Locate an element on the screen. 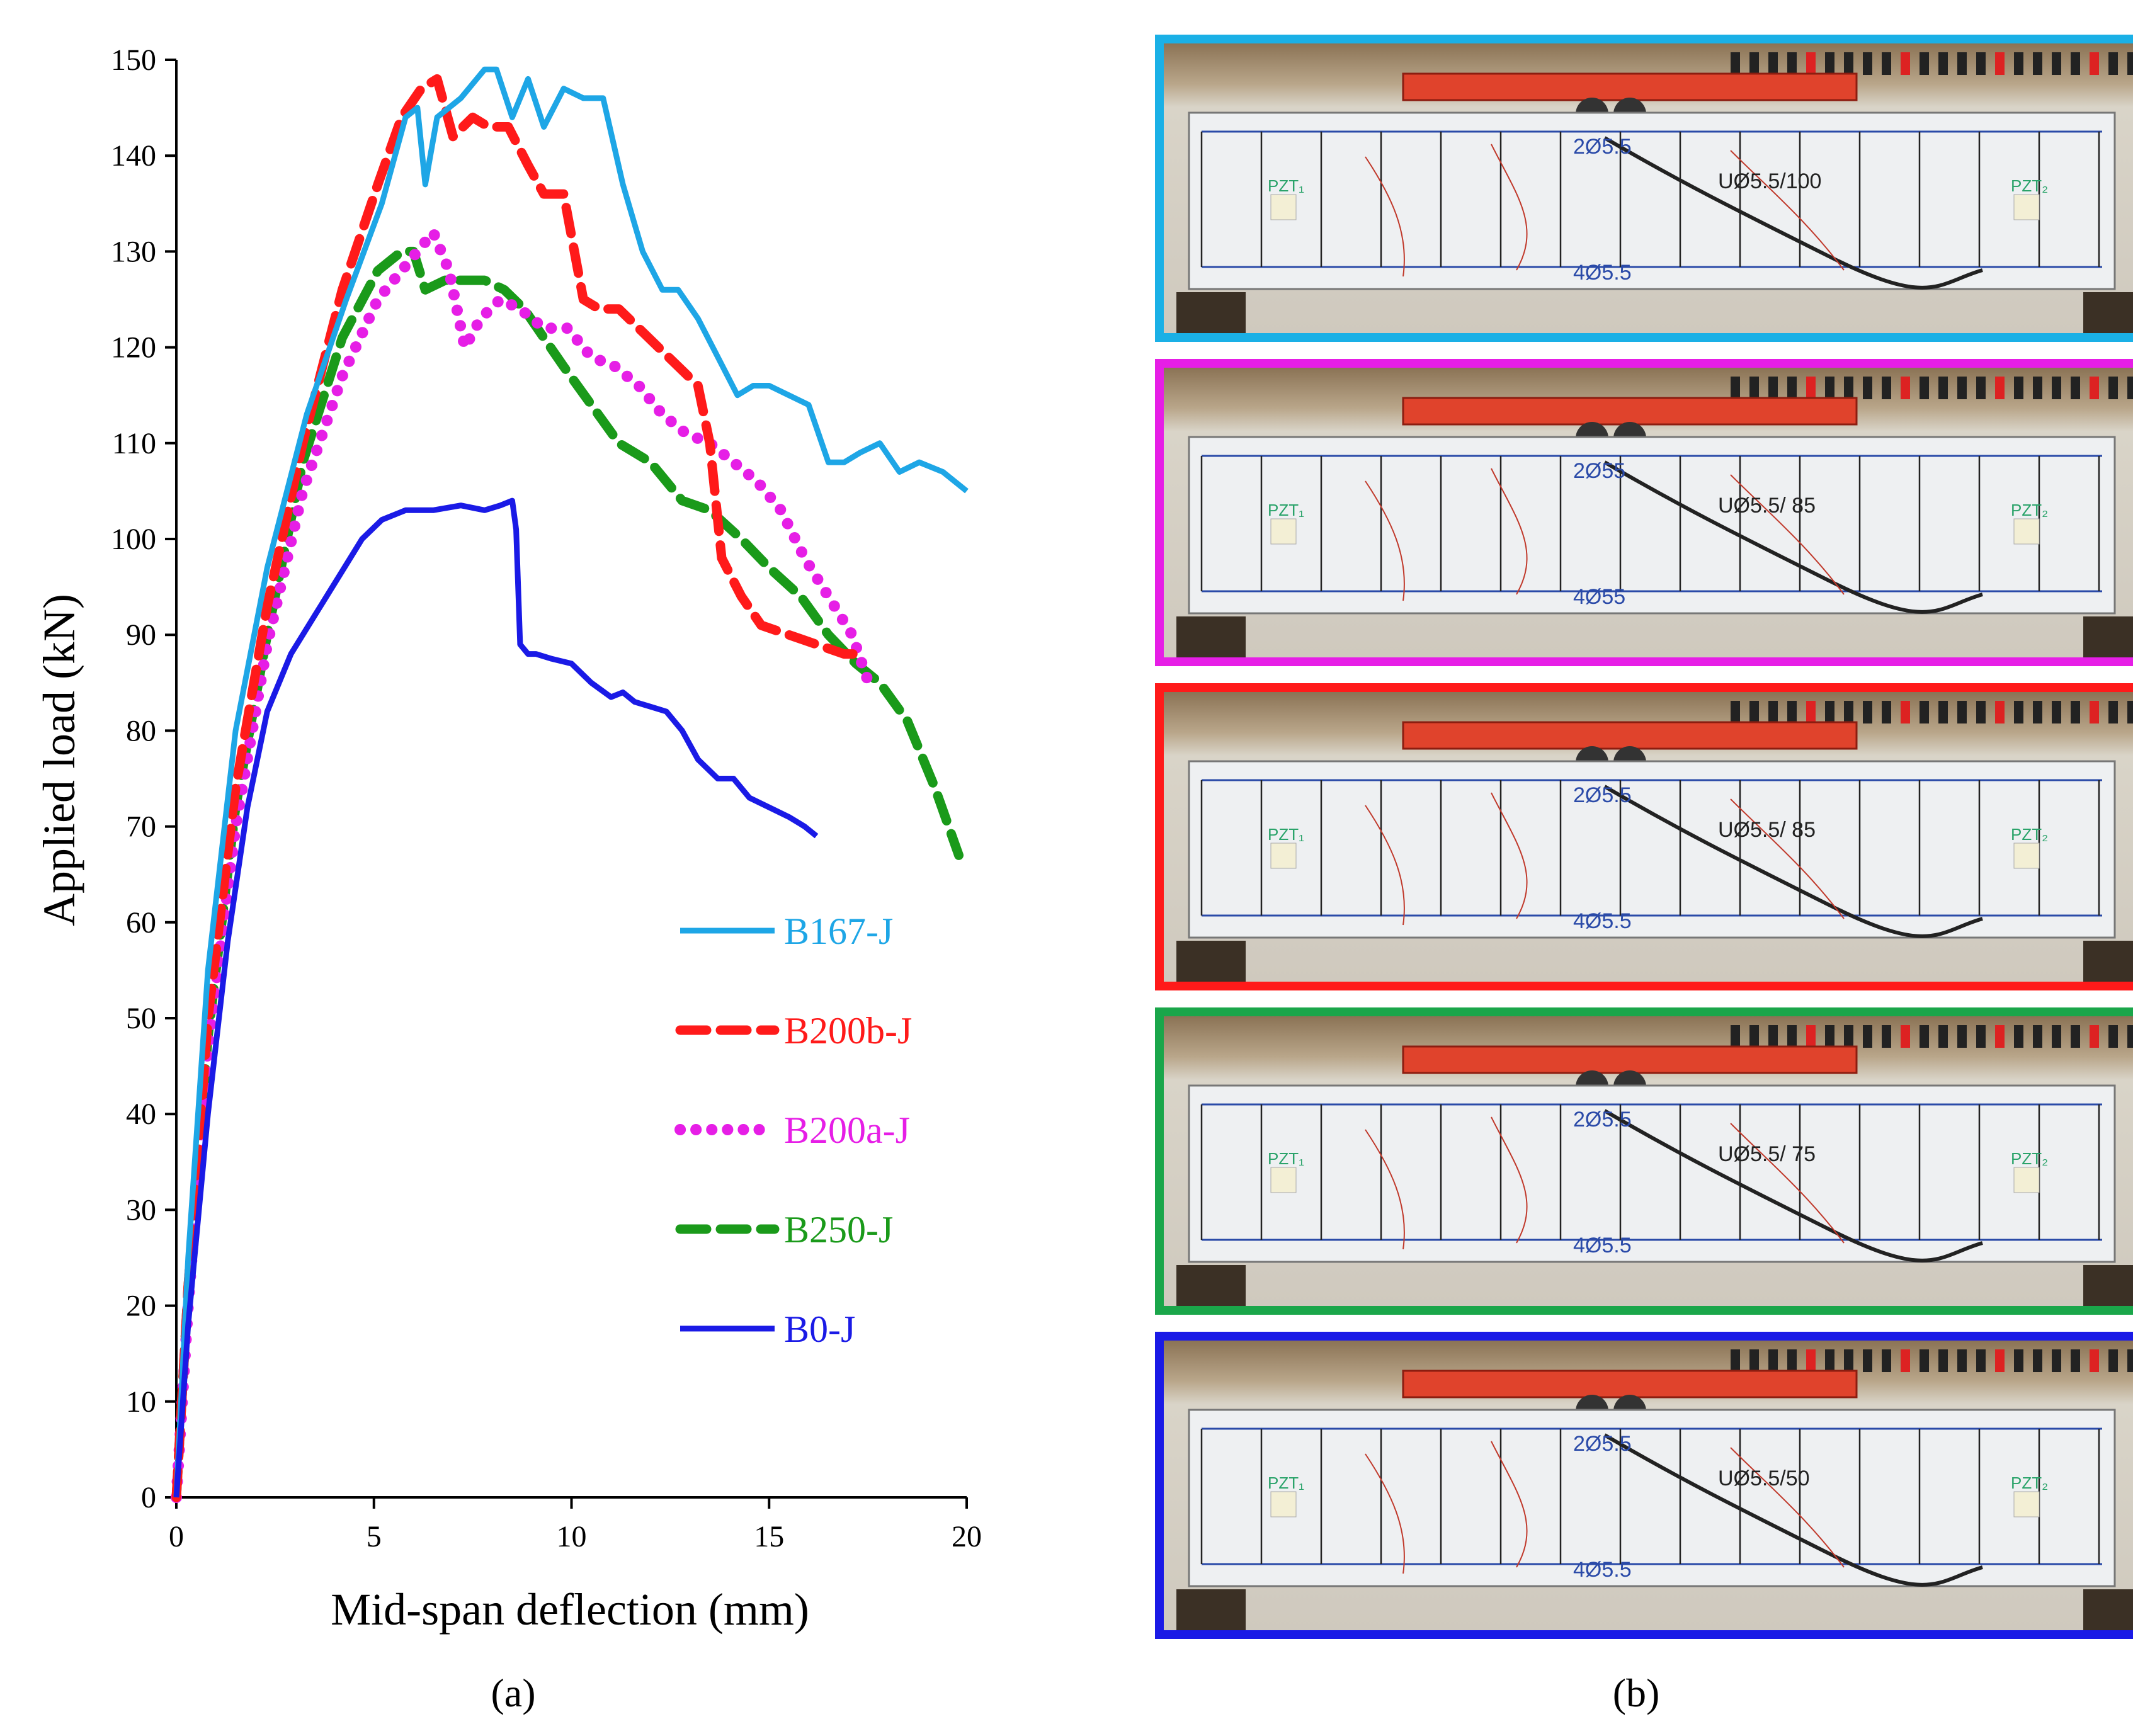 The height and width of the screenshot is (1736, 2133). y-tick-label: 80 is located at coordinates (141, 730).